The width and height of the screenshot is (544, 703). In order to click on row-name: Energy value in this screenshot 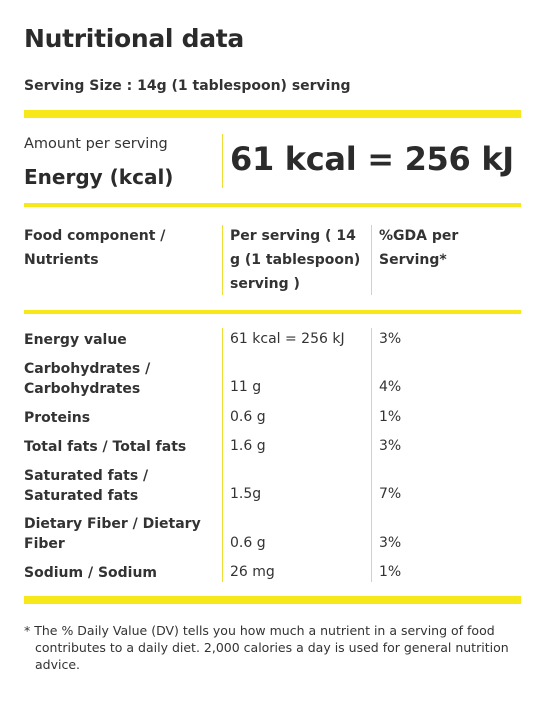, I will do `click(75, 340)`.